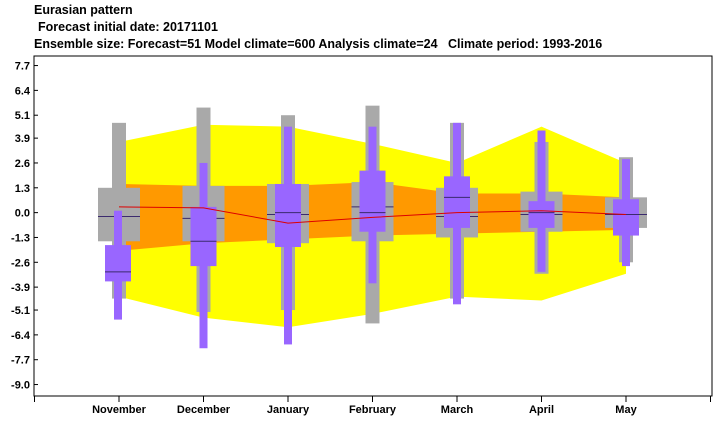 This screenshot has height=421, width=720. Describe the element at coordinates (457, 410) in the screenshot. I see `x-tick-label: March` at that location.